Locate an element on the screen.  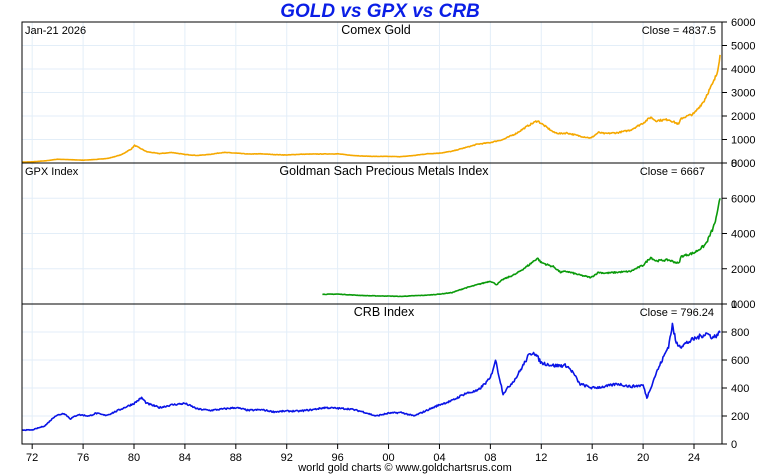
x-tick-label: 72 is located at coordinates (32, 458).